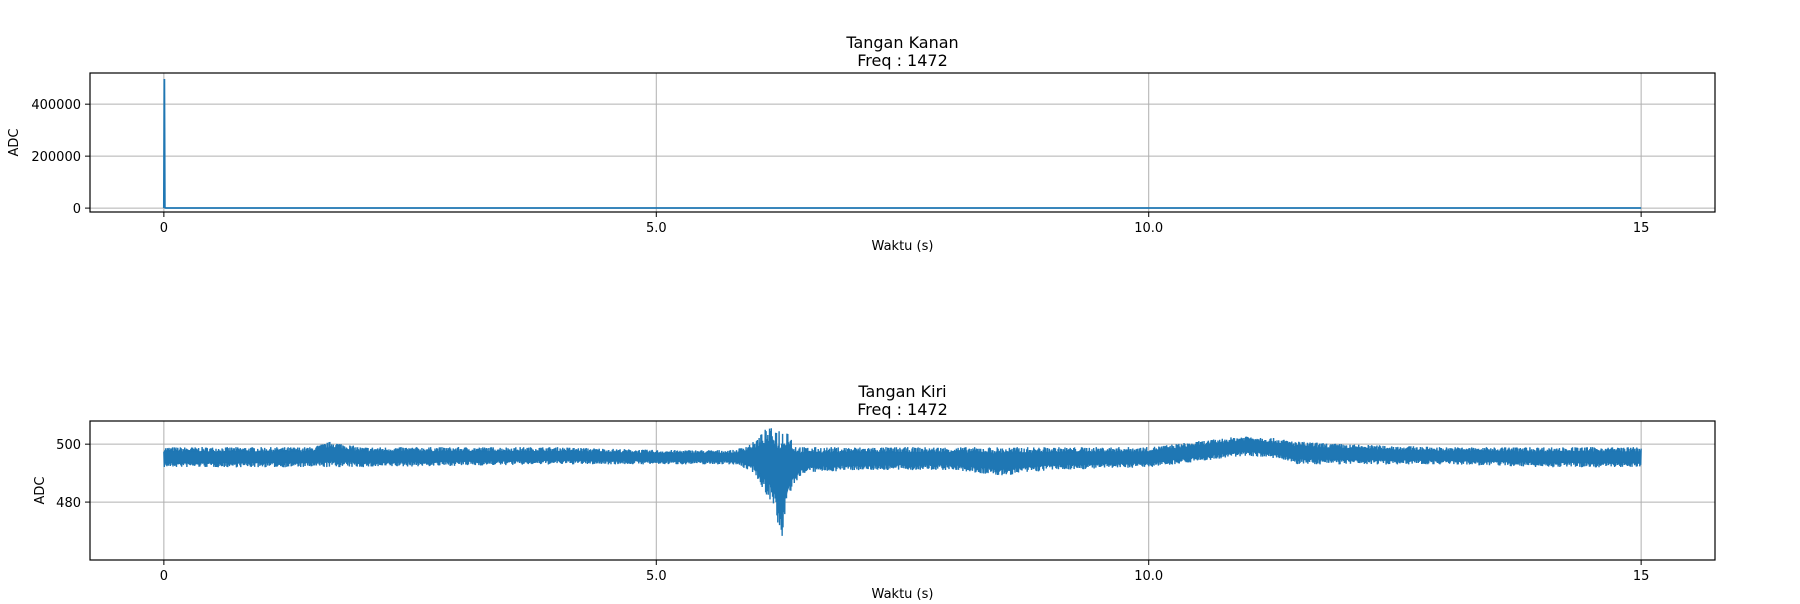  I want to click on chart-title: Tangan Kanan, so click(901, 42).